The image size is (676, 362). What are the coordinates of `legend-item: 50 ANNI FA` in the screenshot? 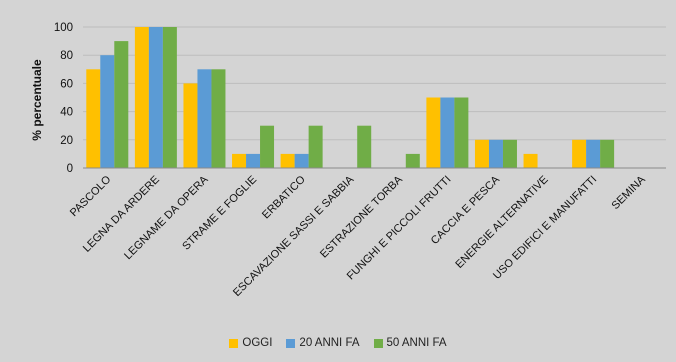 It's located at (410, 343).